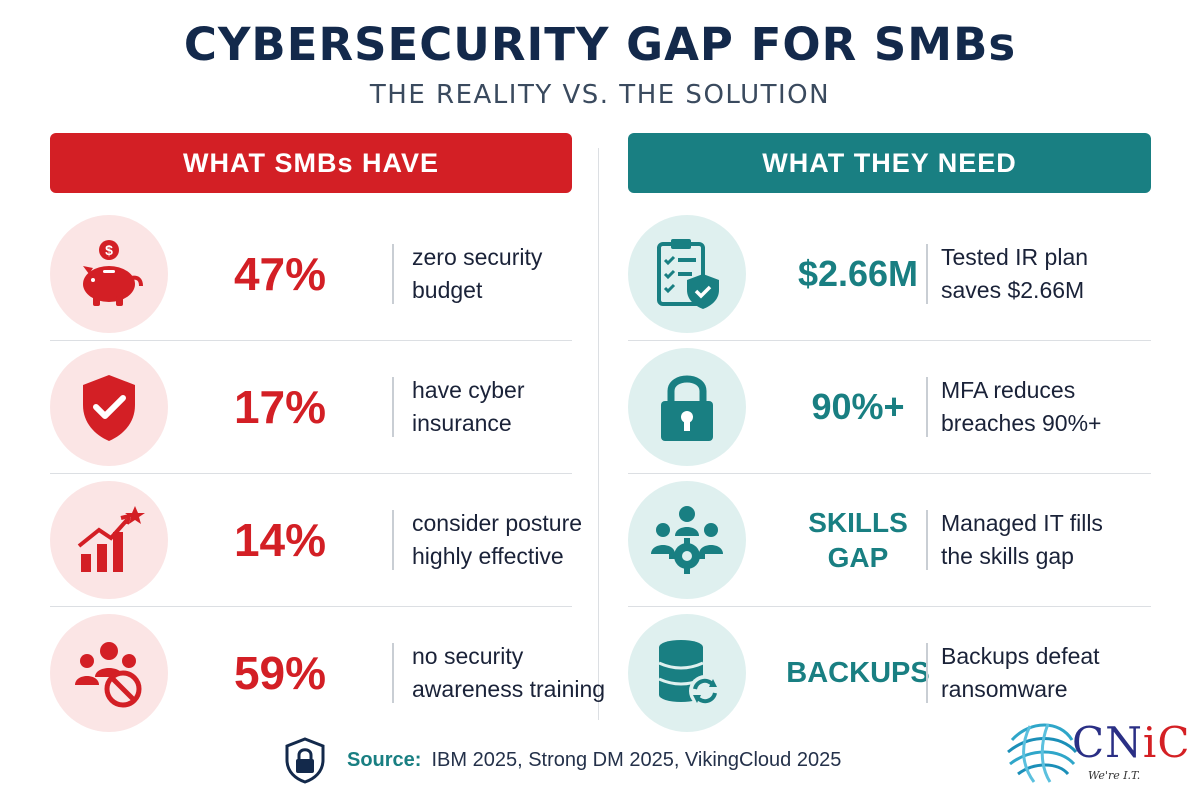  I want to click on shield-check-icon, so click(109, 407).